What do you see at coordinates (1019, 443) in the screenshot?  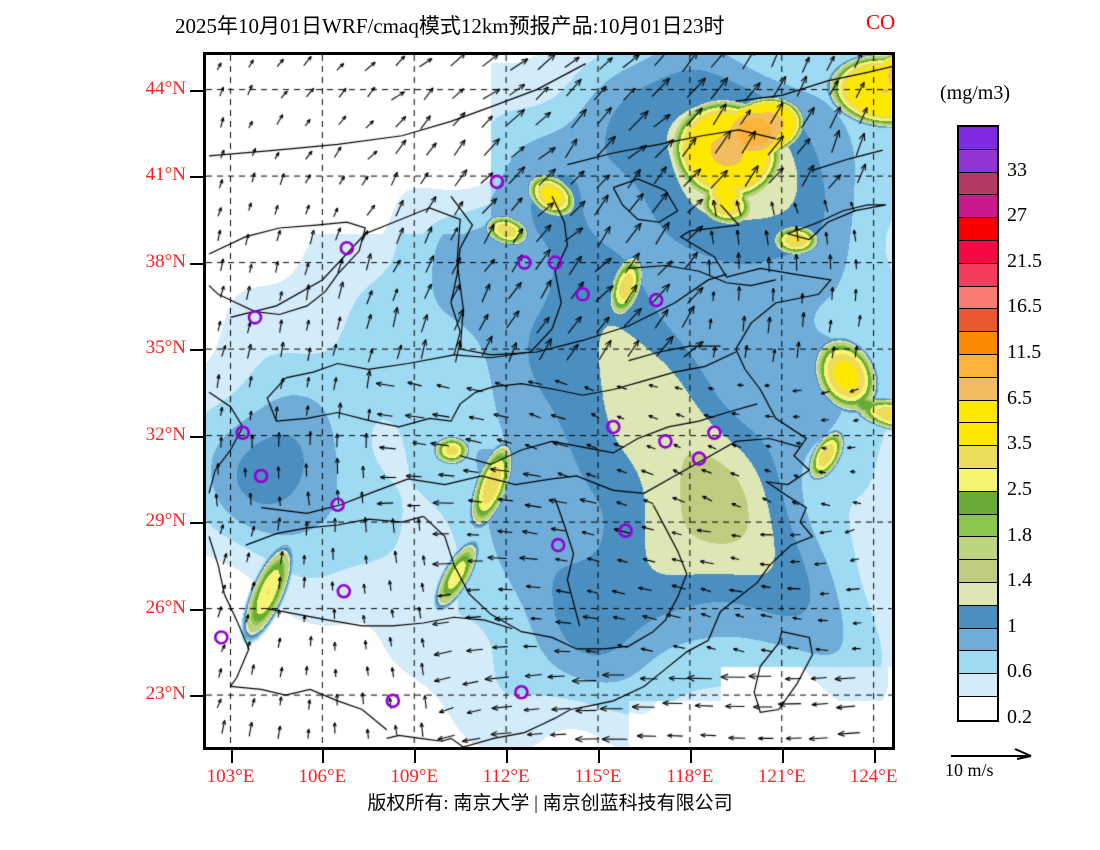 I see `colorbar-tick-label: 3.5` at bounding box center [1019, 443].